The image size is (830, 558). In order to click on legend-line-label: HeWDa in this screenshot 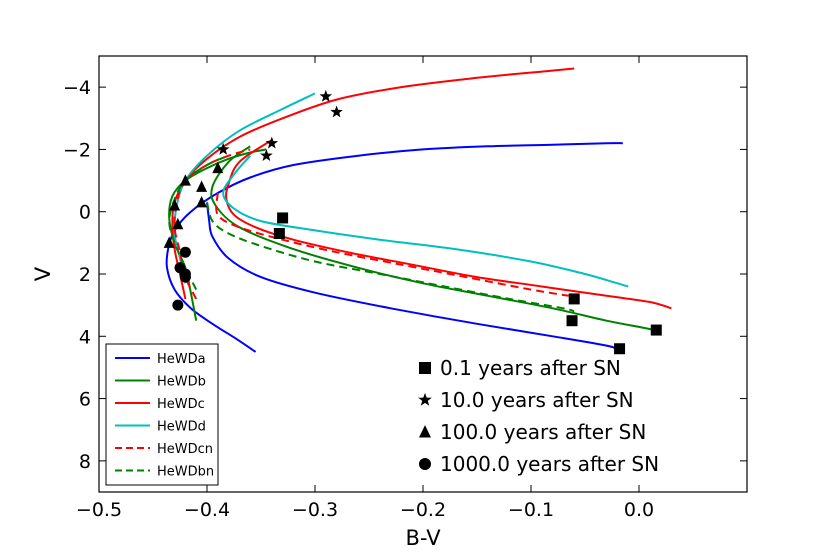, I will do `click(181, 359)`.